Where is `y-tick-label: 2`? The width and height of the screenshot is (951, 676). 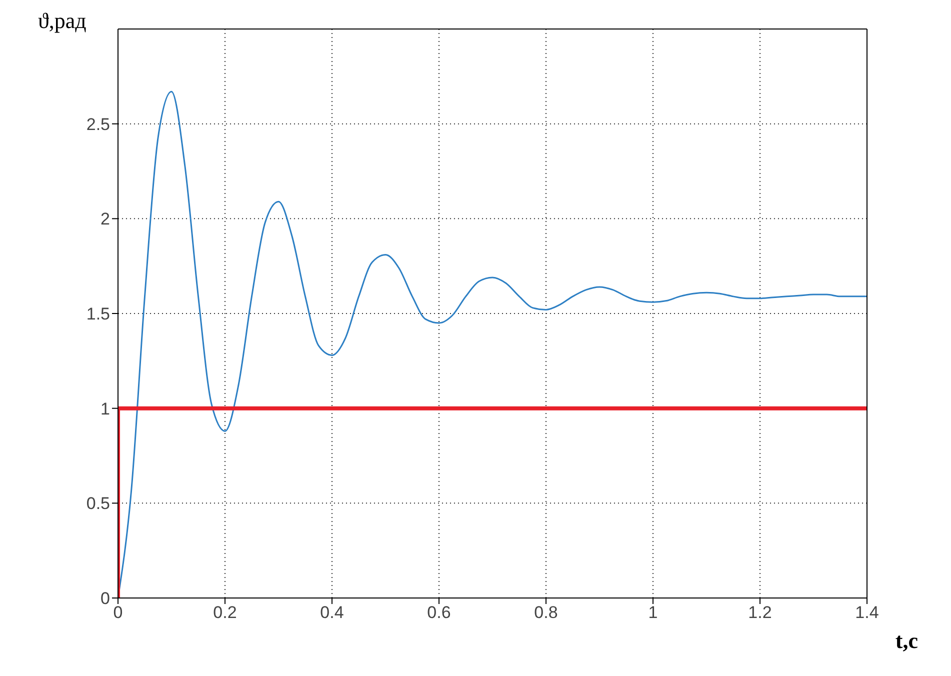 y-tick-label: 2 is located at coordinates (105, 219).